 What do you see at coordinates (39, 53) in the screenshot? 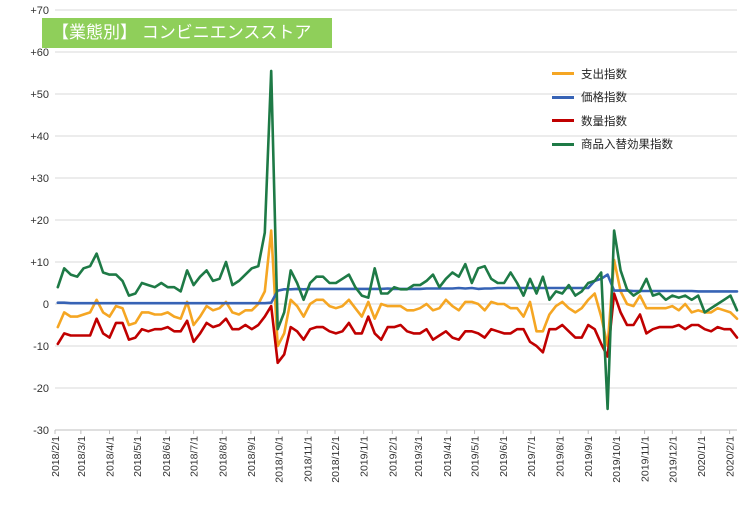
I see `y-tick-label: +60` at bounding box center [39, 53].